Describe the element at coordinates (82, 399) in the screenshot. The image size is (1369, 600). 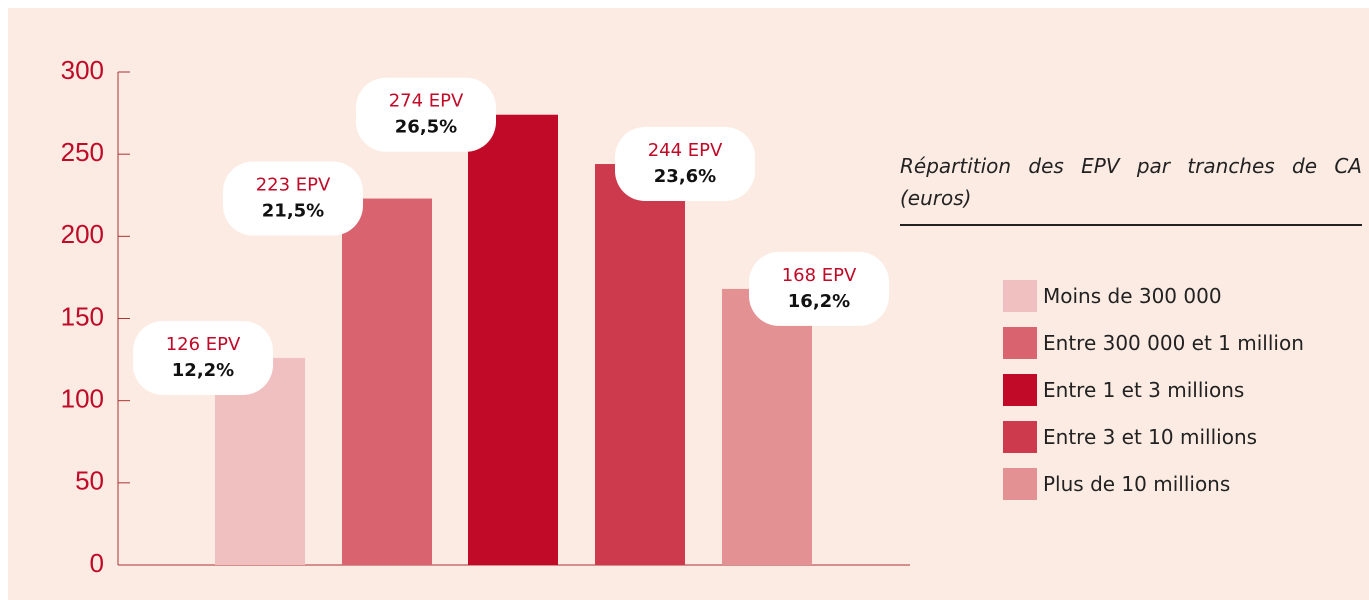
I see `y-tick-label: 100` at that location.